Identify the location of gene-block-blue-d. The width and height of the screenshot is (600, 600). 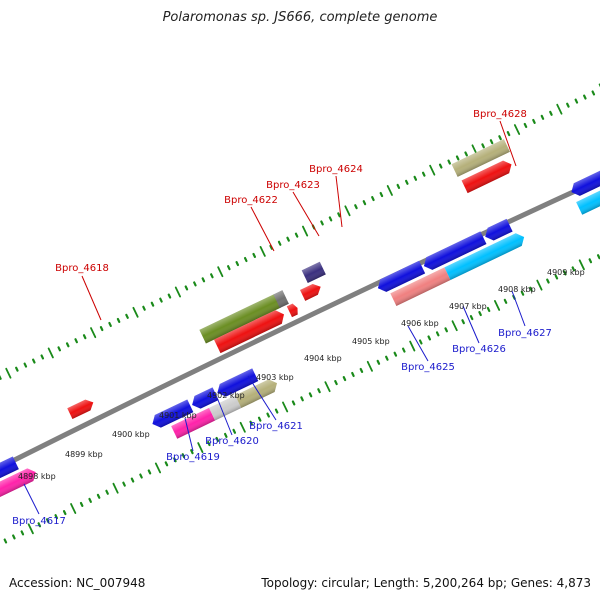
(236, 383).